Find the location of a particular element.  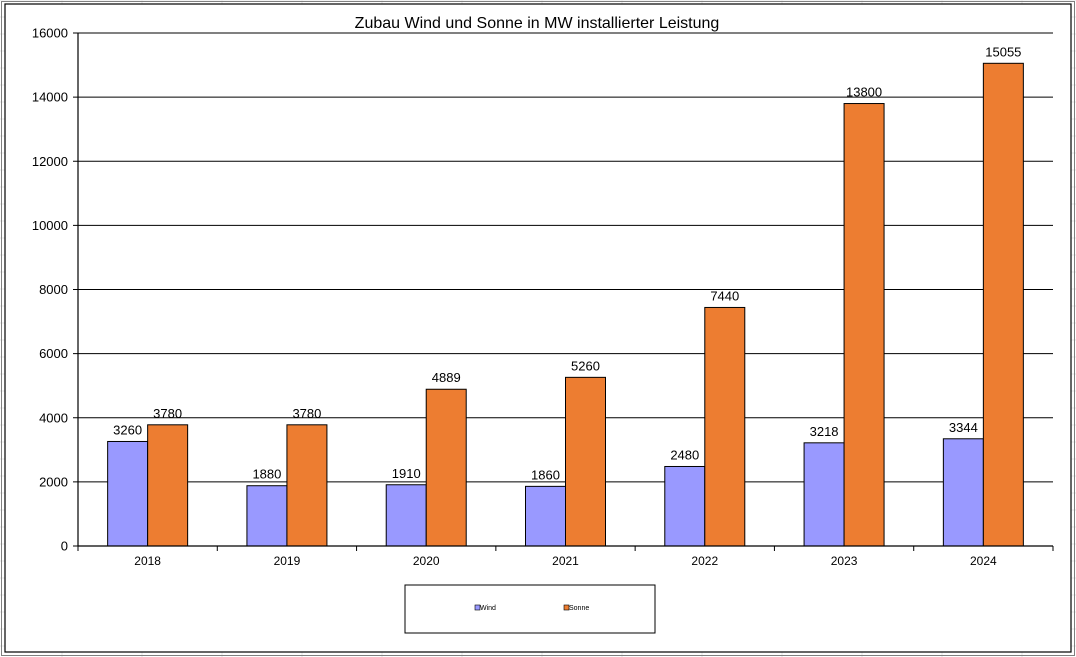

bar-sonne-2018 is located at coordinates (168, 485).